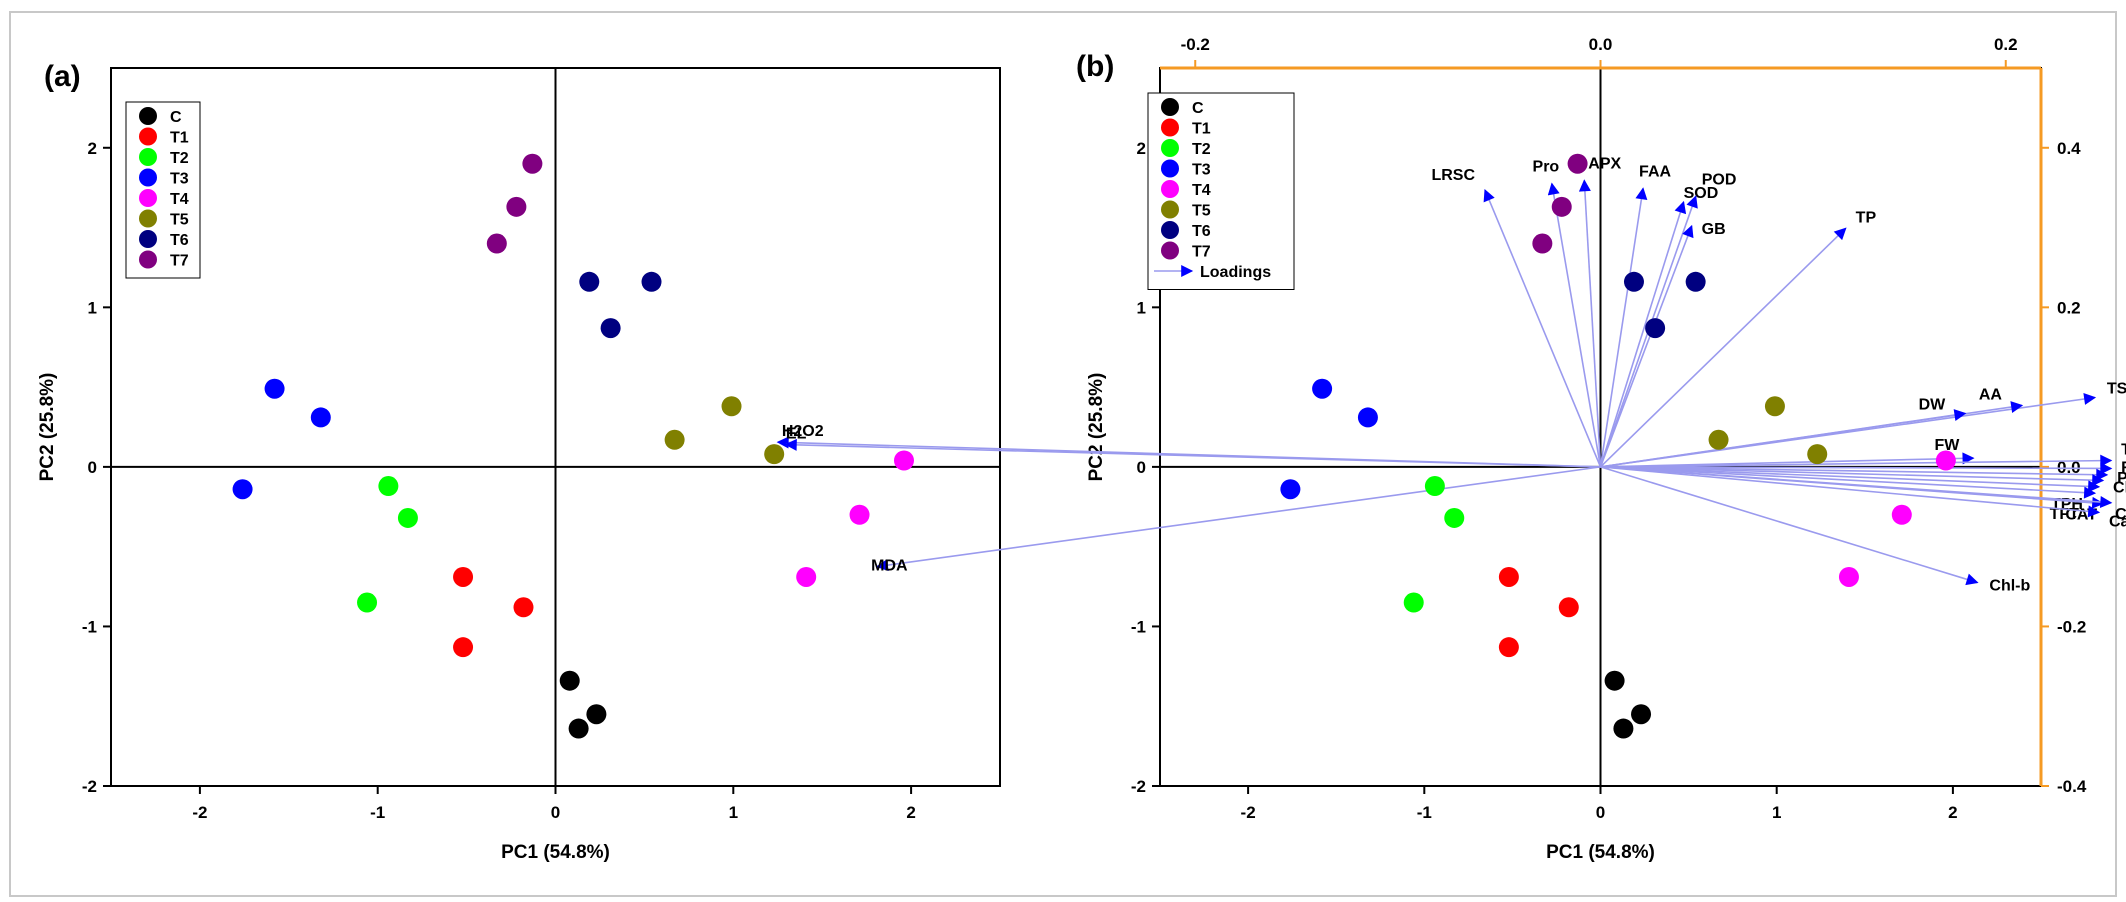  Describe the element at coordinates (910, 812) in the screenshot. I see `x-tick-label: 2` at that location.